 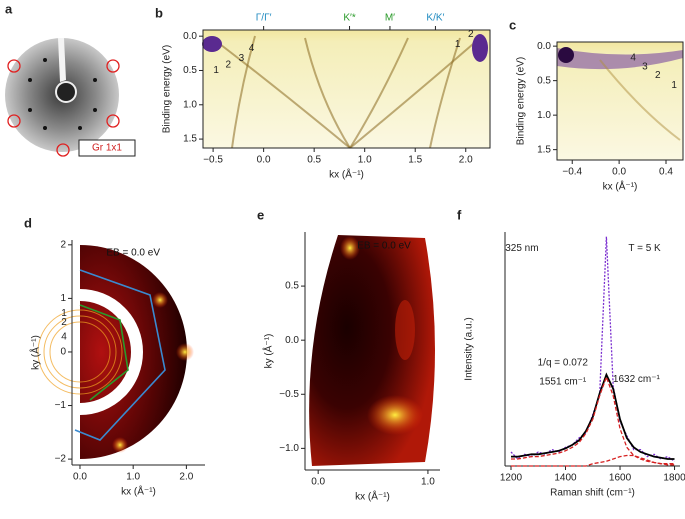 What do you see at coordinates (563, 363) in the screenshot?
I see `annotation: 1/q = 0.072` at bounding box center [563, 363].